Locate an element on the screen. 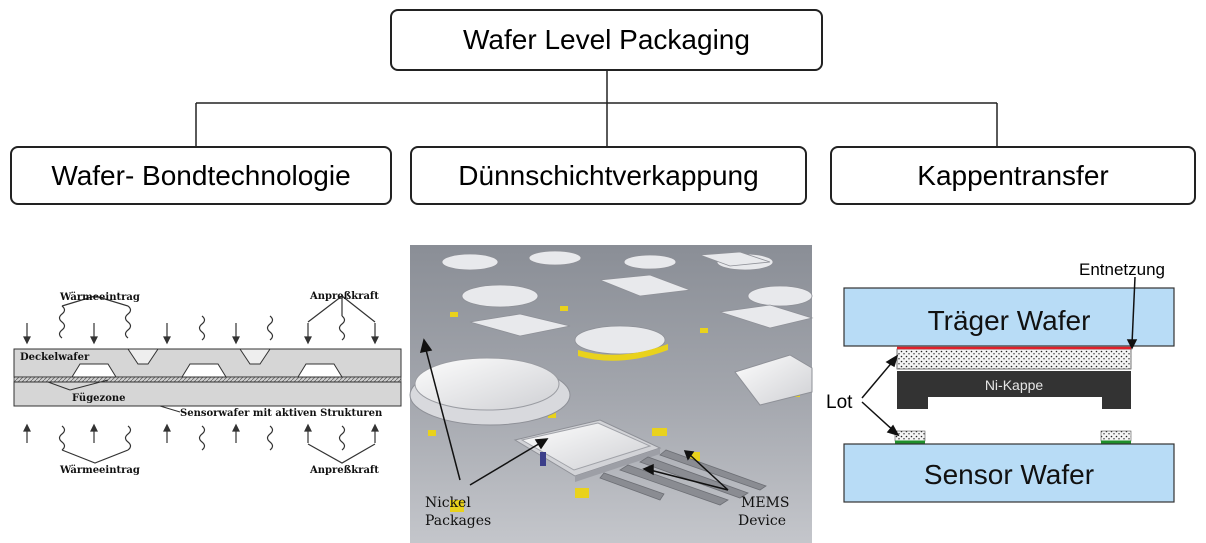 This screenshot has width=1206, height=543. heat-squiggles-bottom is located at coordinates (217, 444).